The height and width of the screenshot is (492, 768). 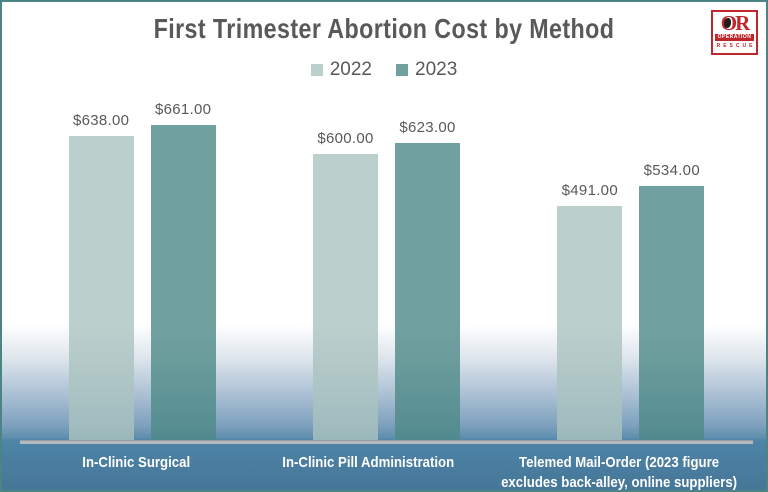 I want to click on value-label: $623.00, so click(x=427, y=127).